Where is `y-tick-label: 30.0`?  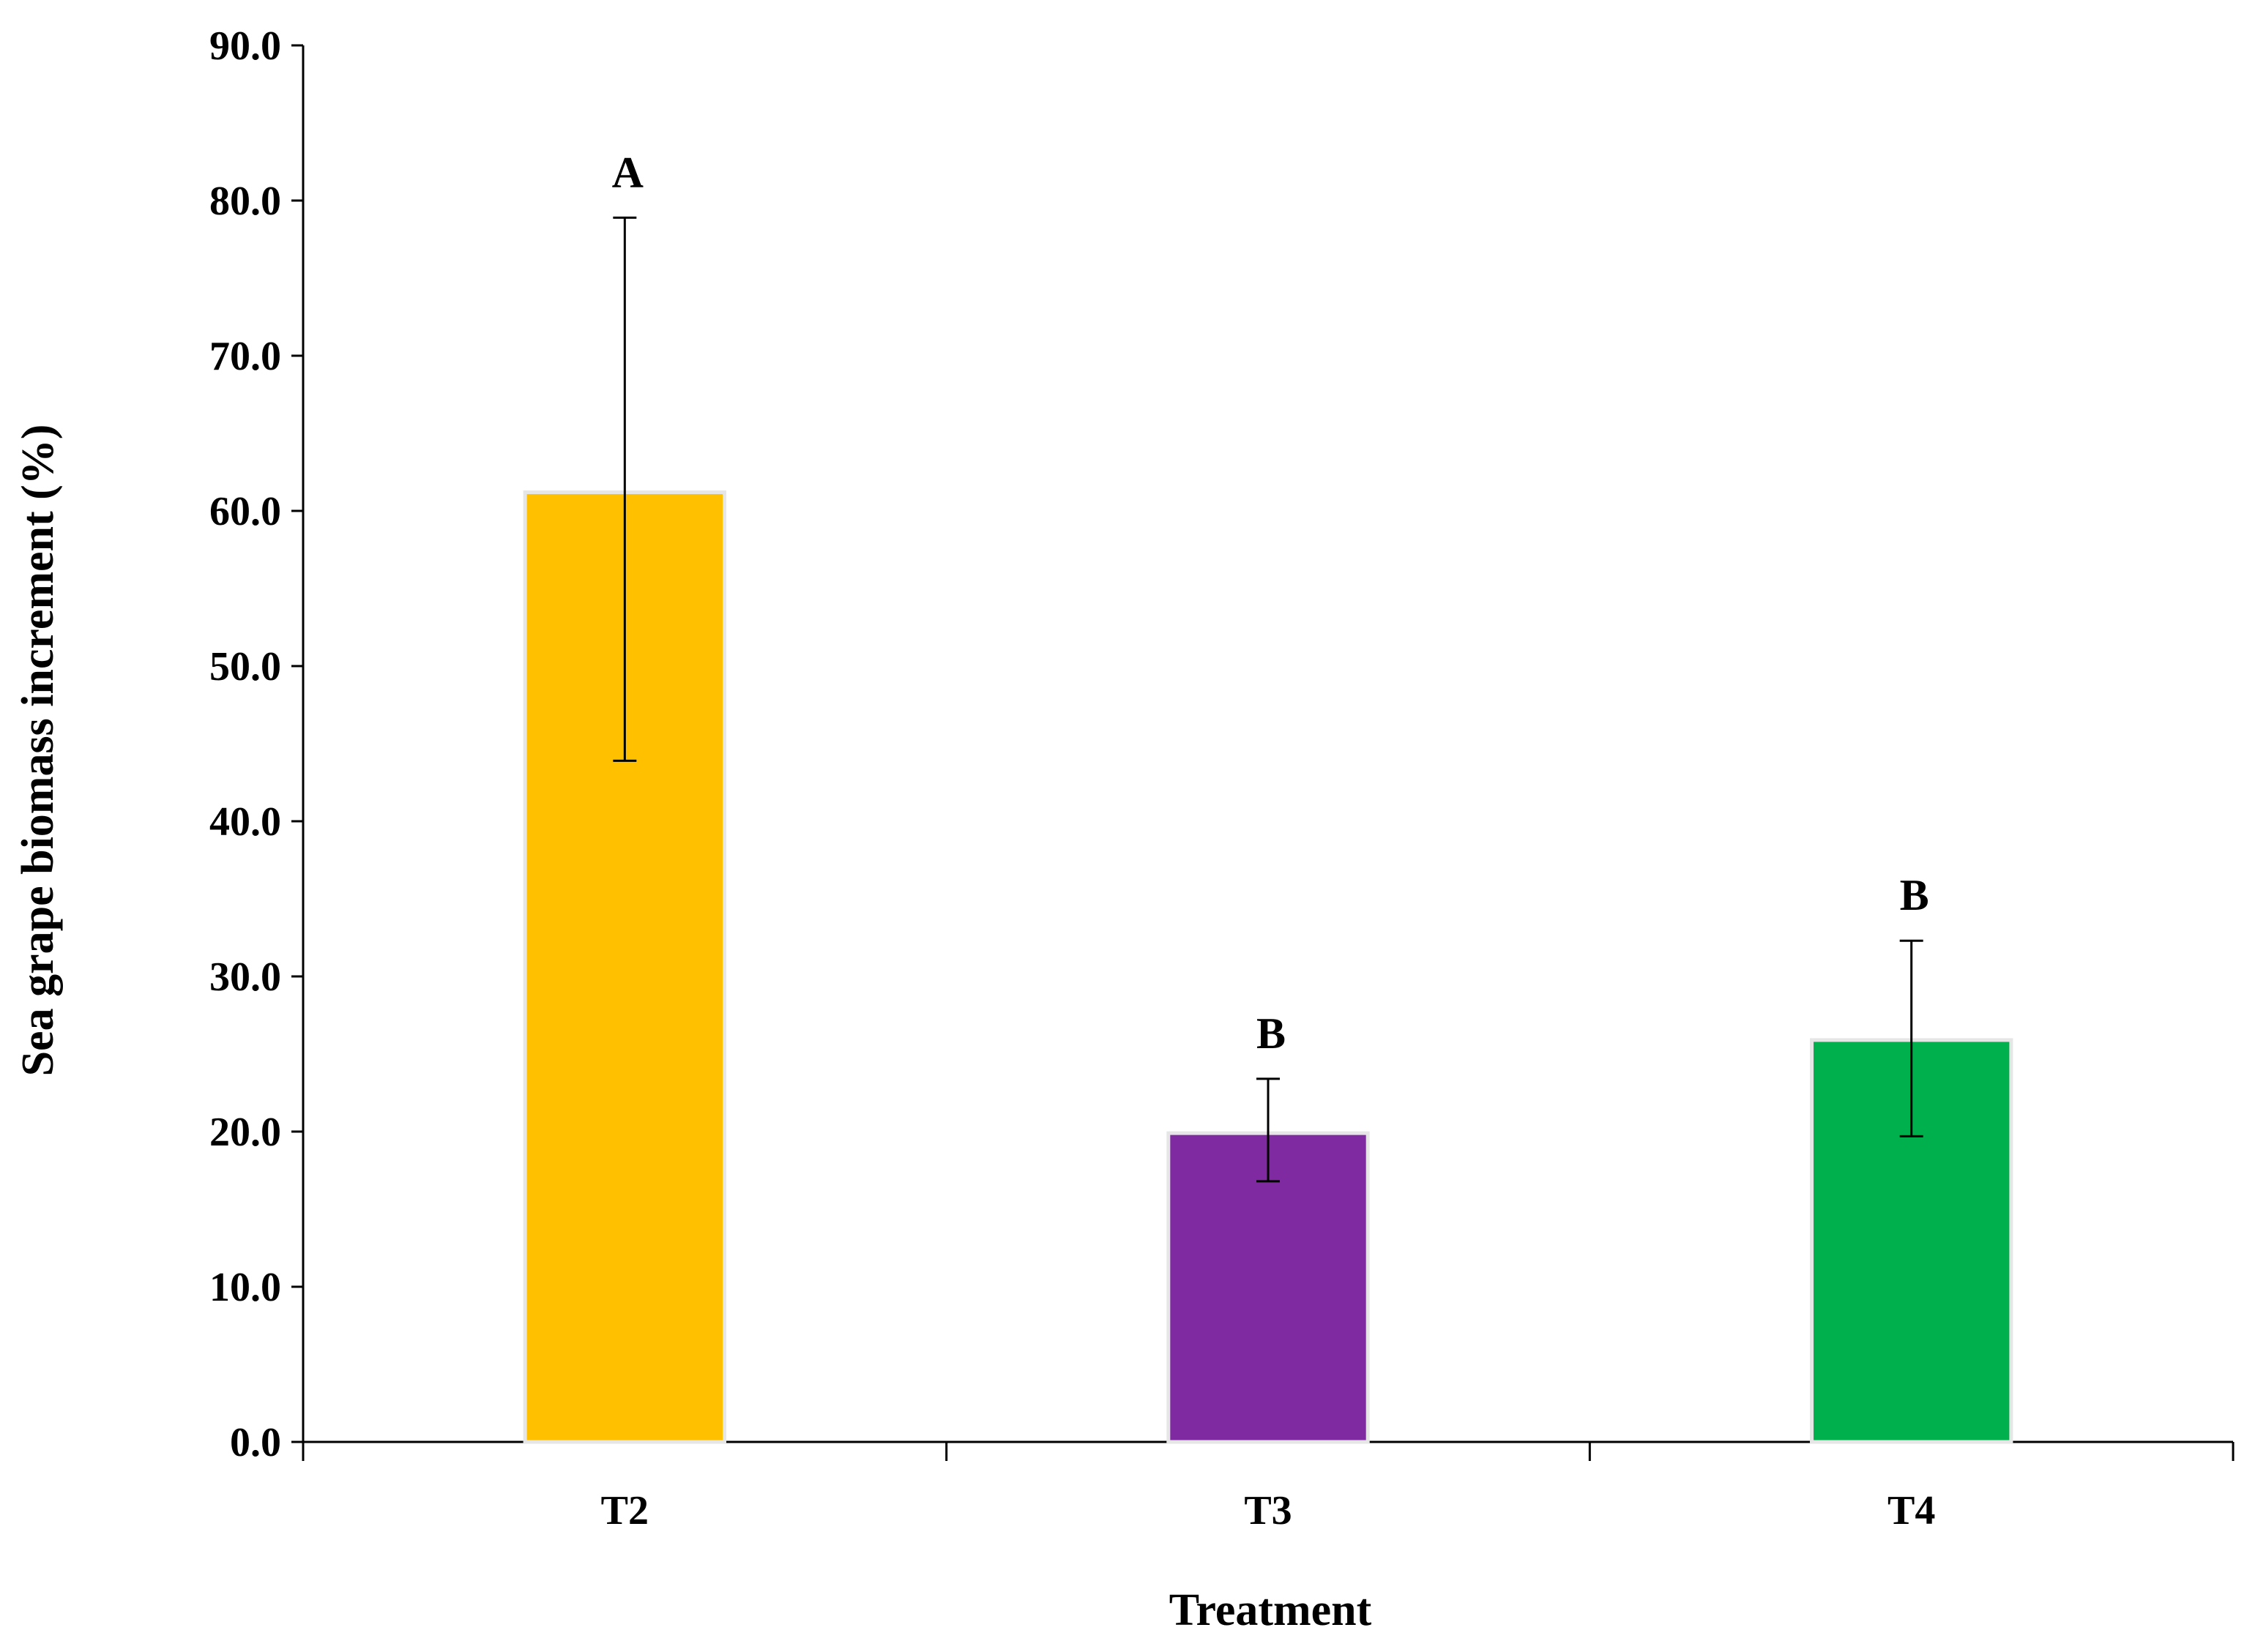 y-tick-label: 30.0 is located at coordinates (245, 977).